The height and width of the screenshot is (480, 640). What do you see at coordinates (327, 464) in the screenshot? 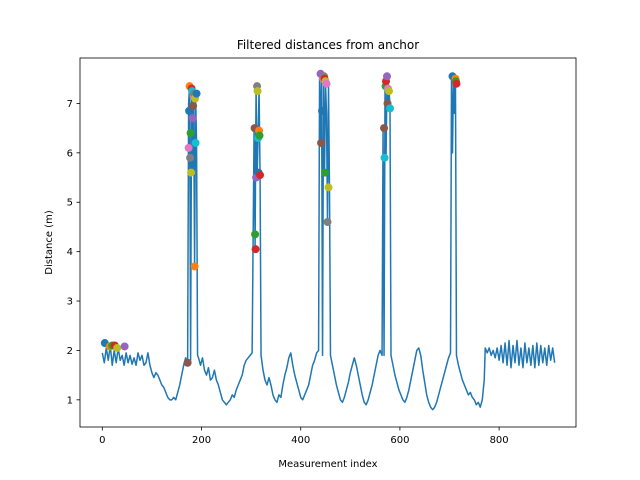
I see `x-axis-label: Measurement index` at bounding box center [327, 464].